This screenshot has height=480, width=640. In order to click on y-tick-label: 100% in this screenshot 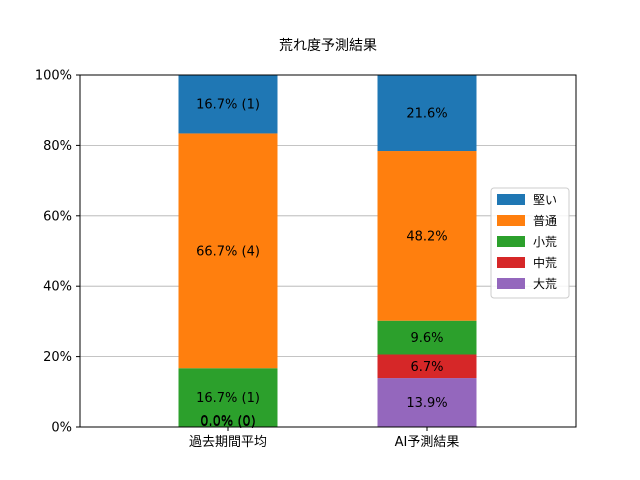, I will do `click(53, 76)`.